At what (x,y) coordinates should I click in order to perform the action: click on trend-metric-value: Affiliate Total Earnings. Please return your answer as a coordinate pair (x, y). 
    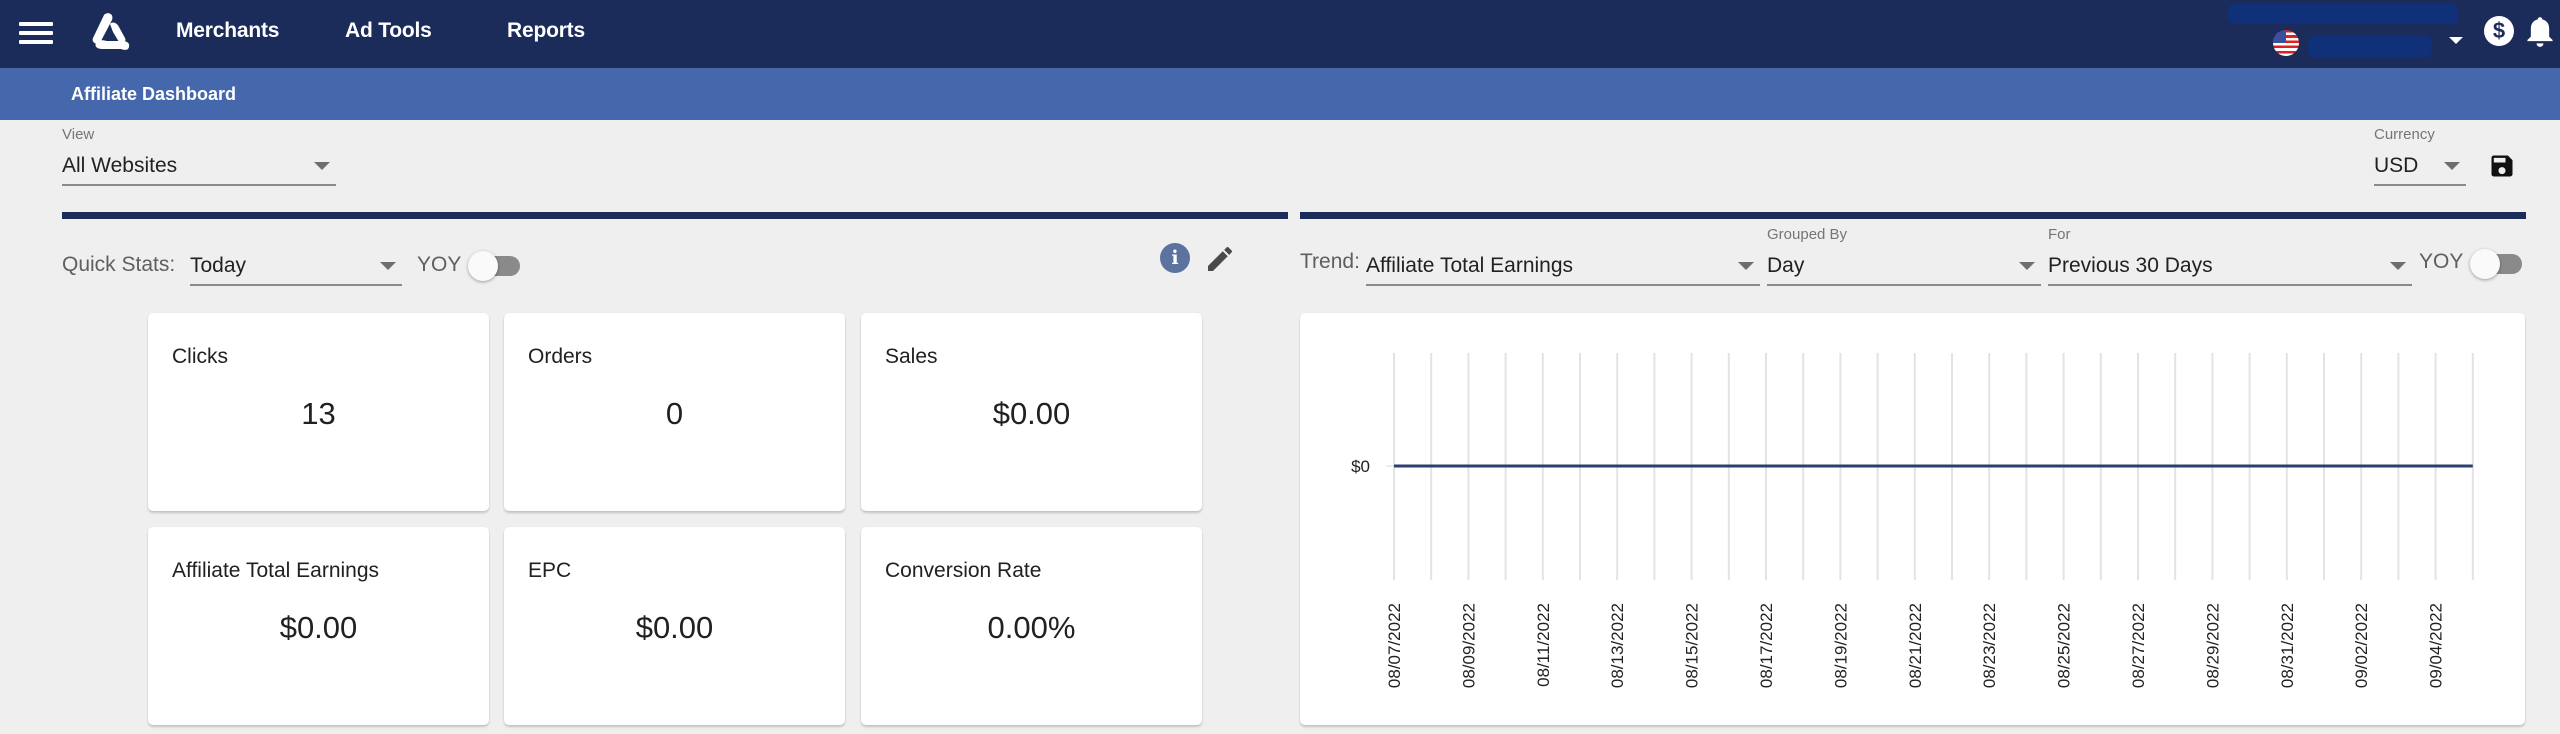
    Looking at the image, I should click on (1470, 265).